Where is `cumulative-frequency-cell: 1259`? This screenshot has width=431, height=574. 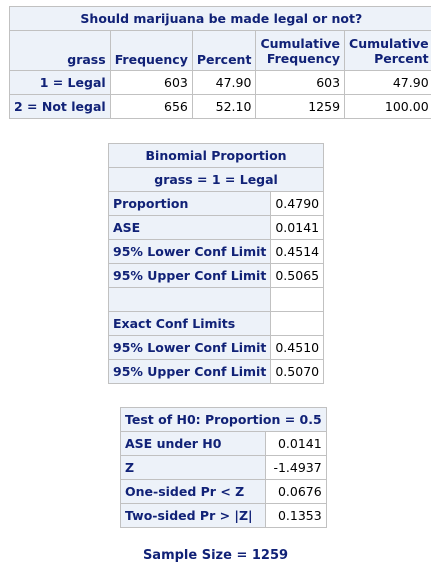 cumulative-frequency-cell: 1259 is located at coordinates (300, 106).